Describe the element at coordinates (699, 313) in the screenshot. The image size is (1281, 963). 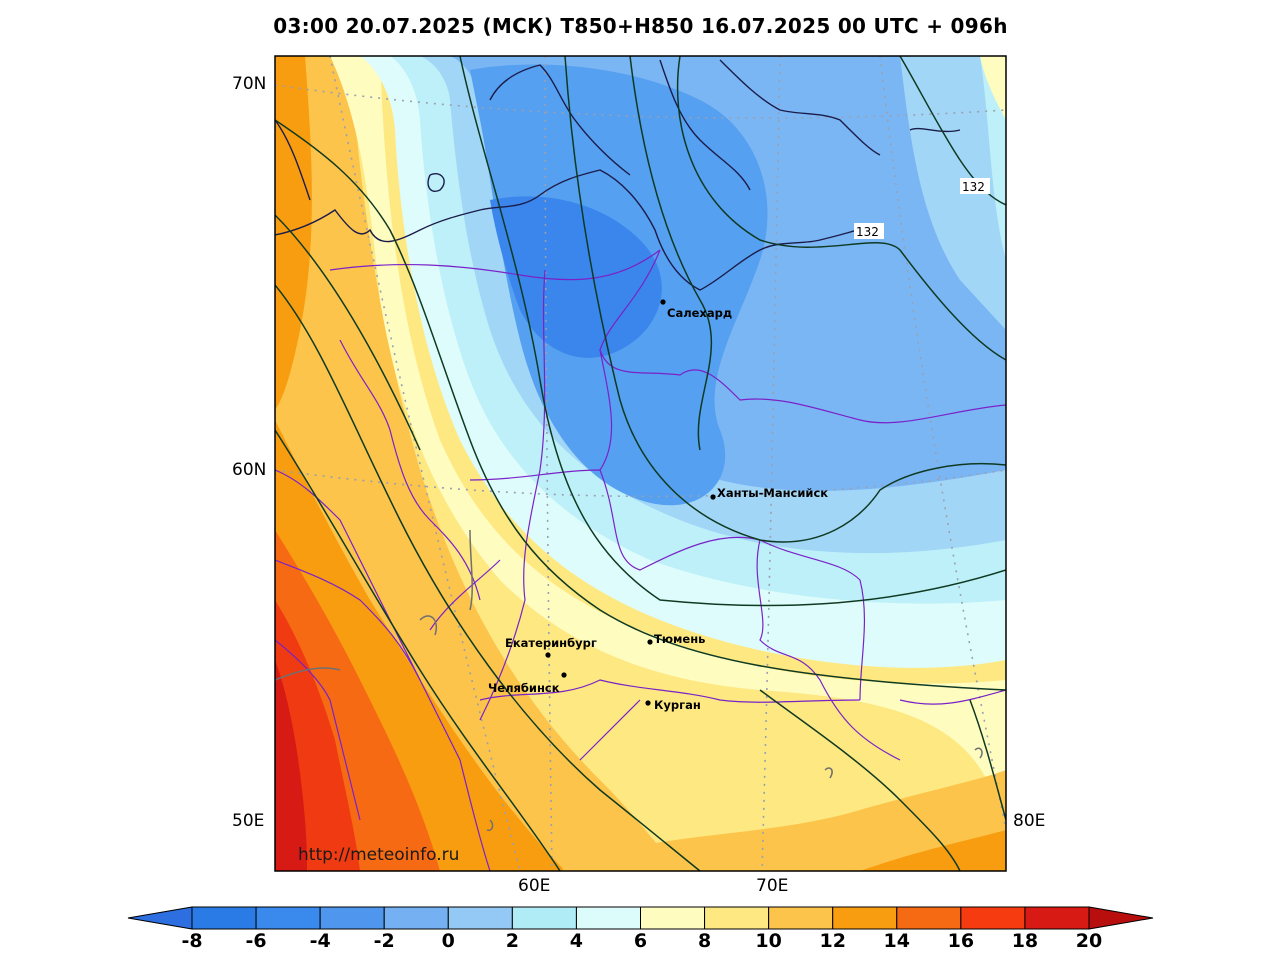
I see `city-label-salekhard: Салехард` at that location.